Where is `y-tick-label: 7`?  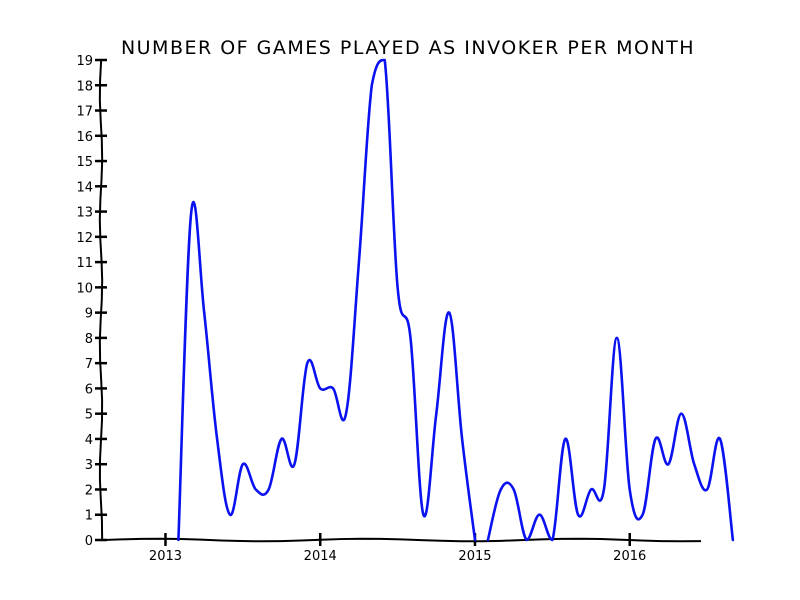 y-tick-label: 7 is located at coordinates (89, 364).